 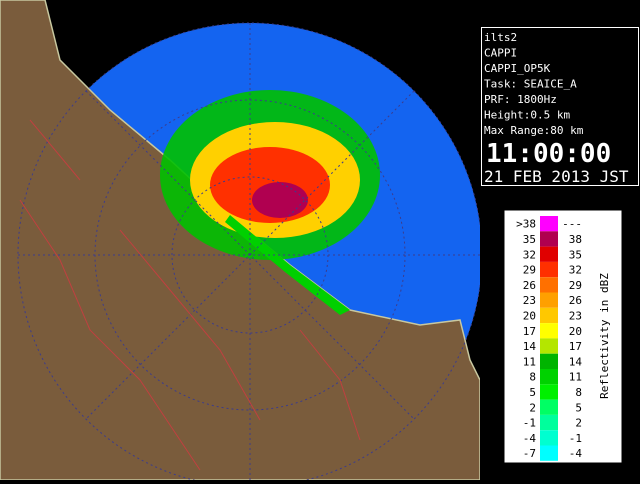 I want to click on legend-high: ---, so click(x=572, y=224).